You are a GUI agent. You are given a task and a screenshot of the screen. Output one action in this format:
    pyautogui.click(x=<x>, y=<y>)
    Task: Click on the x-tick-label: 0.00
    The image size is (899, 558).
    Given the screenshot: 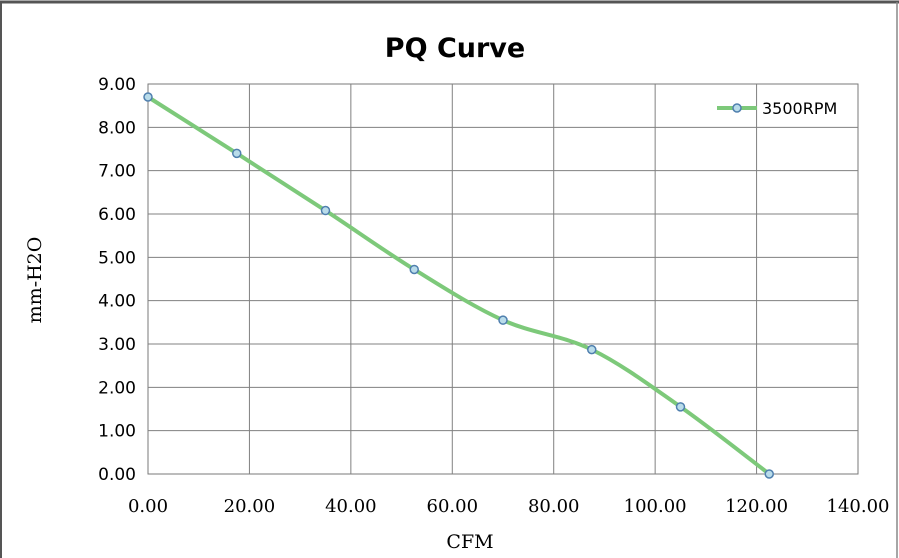 What is the action you would take?
    pyautogui.click(x=148, y=506)
    